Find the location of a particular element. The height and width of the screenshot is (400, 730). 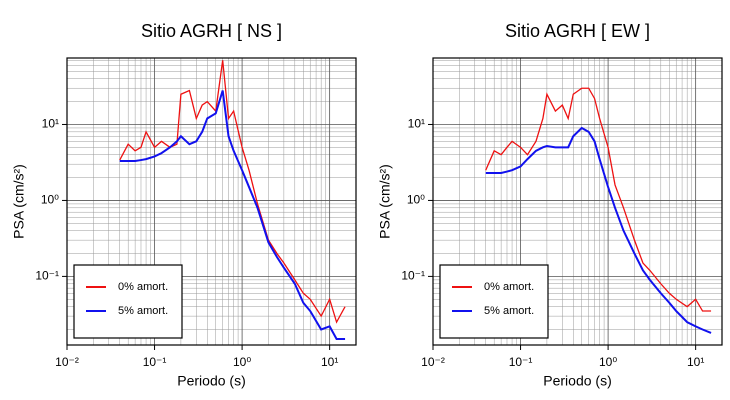

chart-title: Sitio AGRH [ EW ] is located at coordinates (577, 31).